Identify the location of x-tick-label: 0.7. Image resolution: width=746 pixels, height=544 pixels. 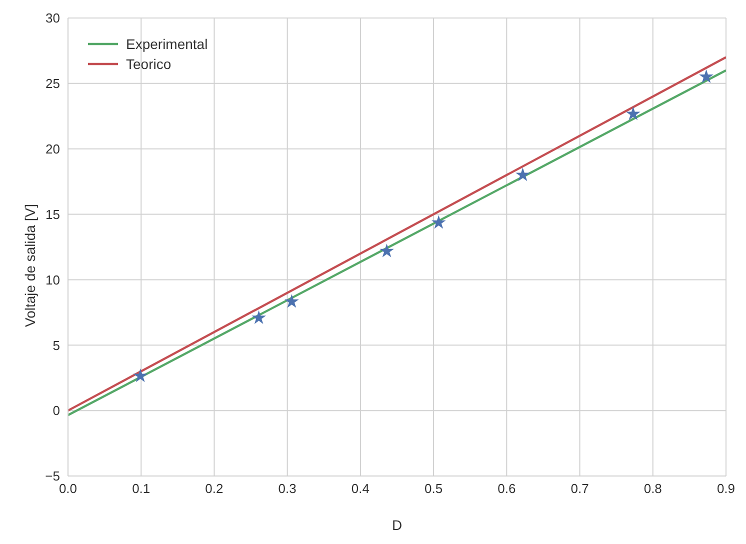
(579, 488).